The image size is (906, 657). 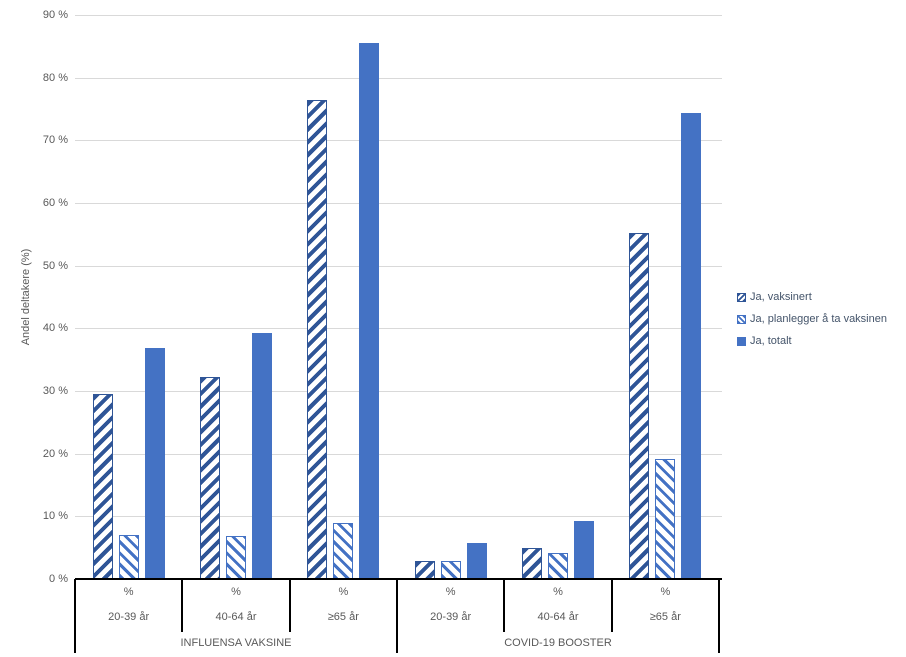 What do you see at coordinates (55, 391) in the screenshot?
I see `y-tick-label: 30 %` at bounding box center [55, 391].